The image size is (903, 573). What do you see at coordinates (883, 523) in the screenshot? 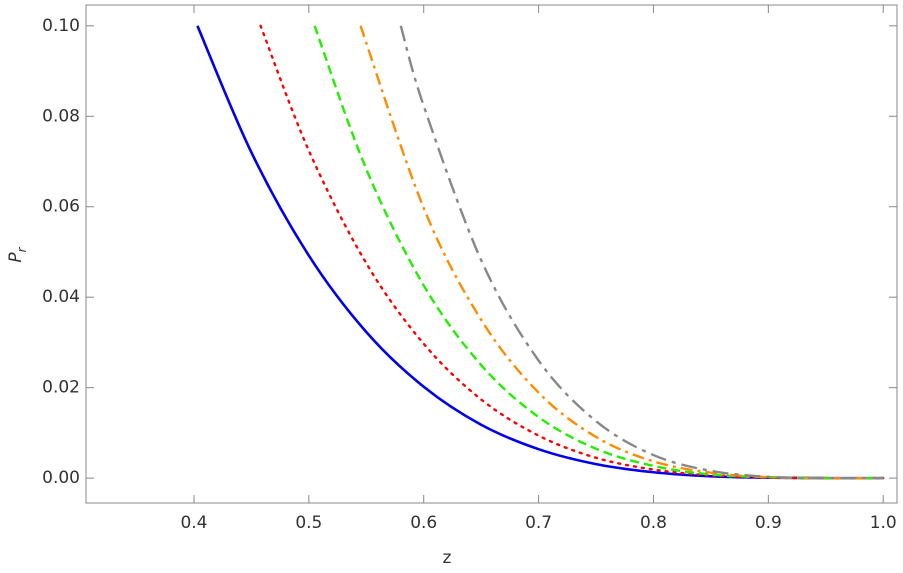
I see `x-tick-label: 1.0` at bounding box center [883, 523].